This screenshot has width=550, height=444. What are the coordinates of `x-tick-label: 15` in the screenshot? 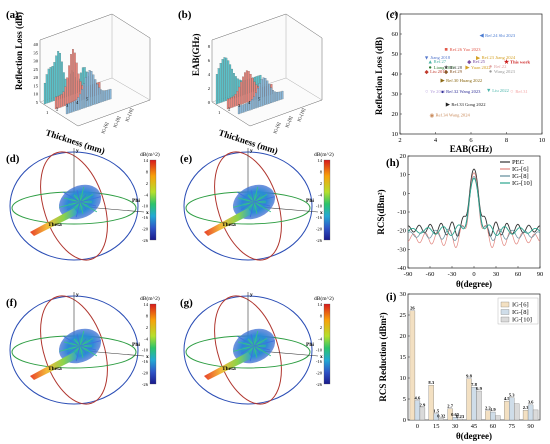 It's located at (436, 426).